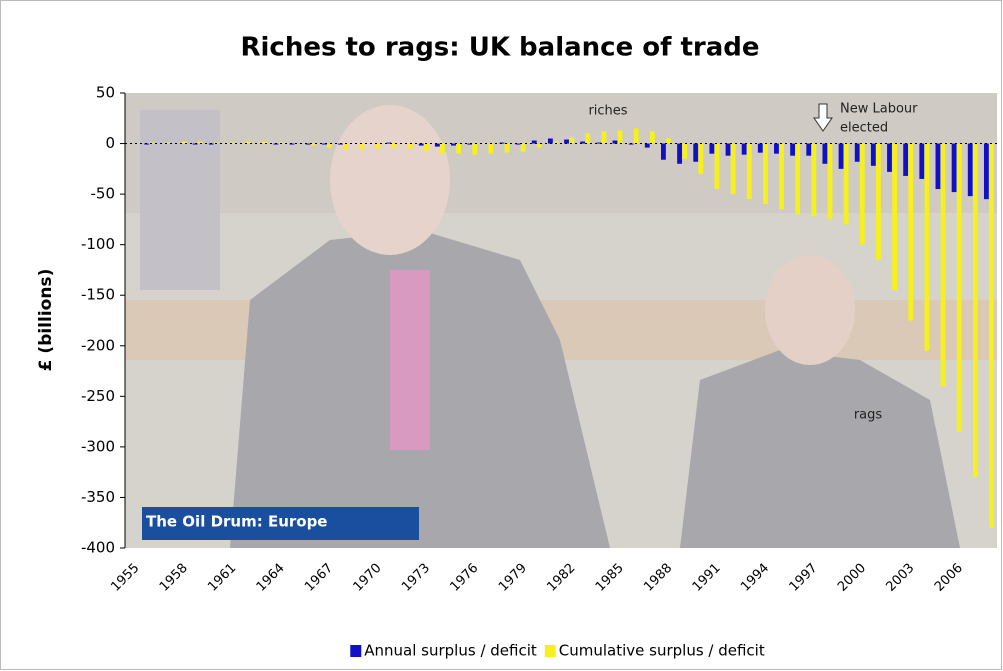 Image resolution: width=1003 pixels, height=671 pixels. I want to click on logo-text: The Oil Drum: Europe, so click(236, 522).